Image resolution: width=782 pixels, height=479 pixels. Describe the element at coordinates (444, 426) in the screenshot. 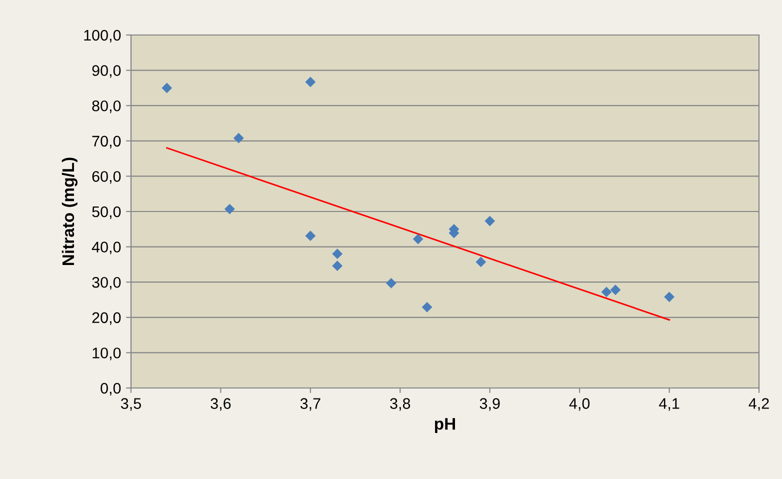

I see `x-axis-title: pH` at that location.